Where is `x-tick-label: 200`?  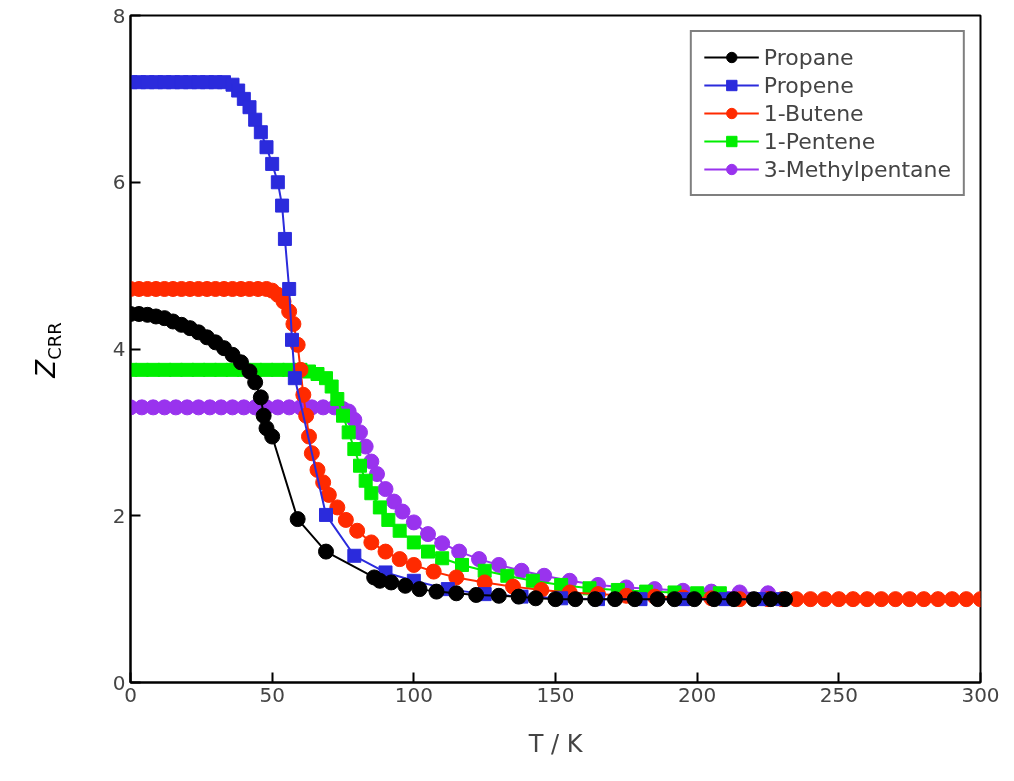
x-tick-label: 200 is located at coordinates (697, 694).